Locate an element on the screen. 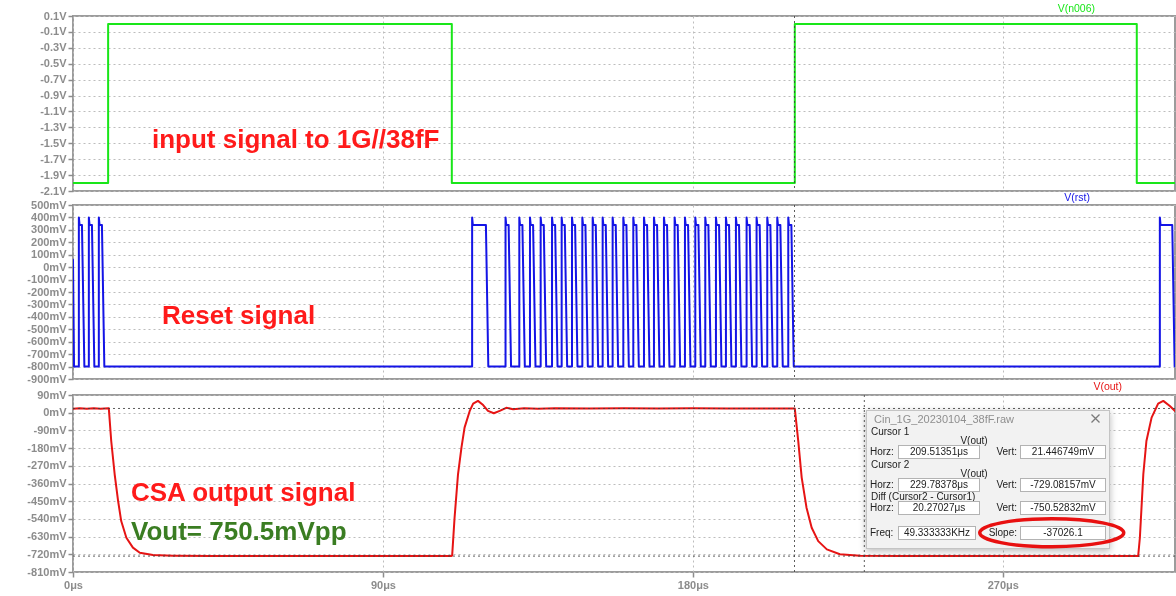 The height and width of the screenshot is (596, 1176). text: V(rst) is located at coordinates (1077, 197).